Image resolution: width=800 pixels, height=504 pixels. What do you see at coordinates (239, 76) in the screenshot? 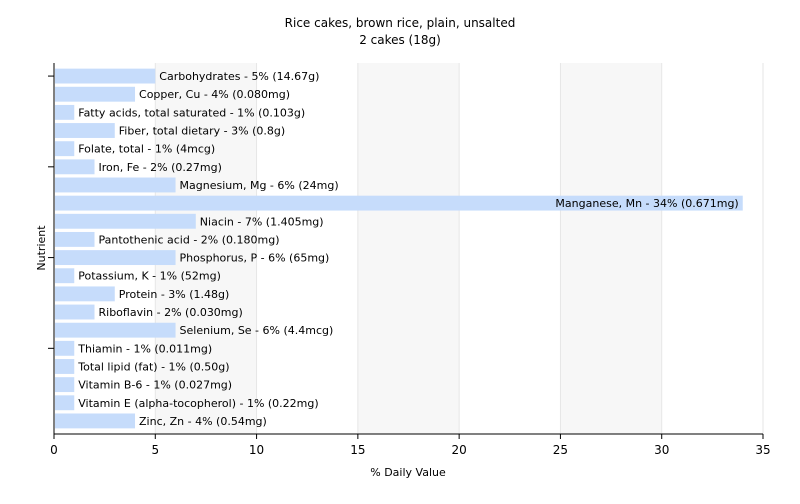
I see `bar-data-label: Carbohydrates - 5% (14.67g)` at bounding box center [239, 76].